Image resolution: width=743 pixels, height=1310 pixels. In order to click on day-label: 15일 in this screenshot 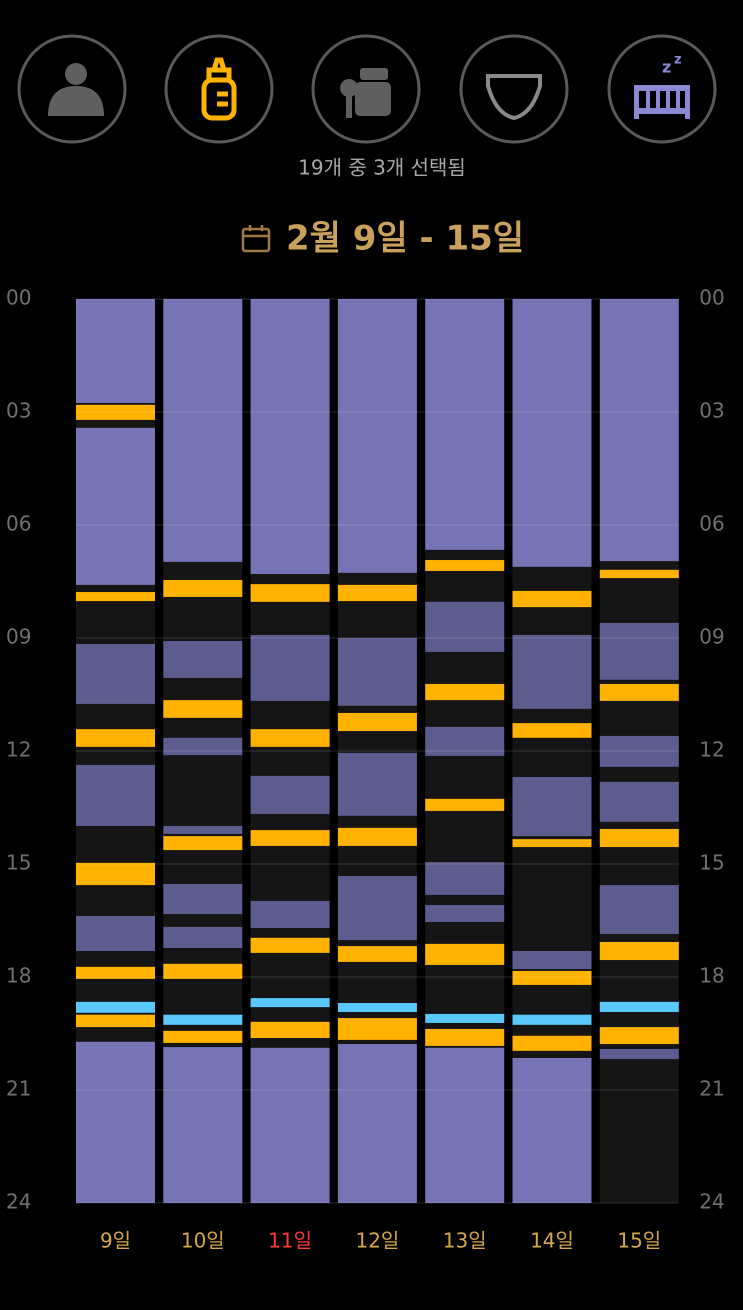, I will do `click(639, 1241)`.